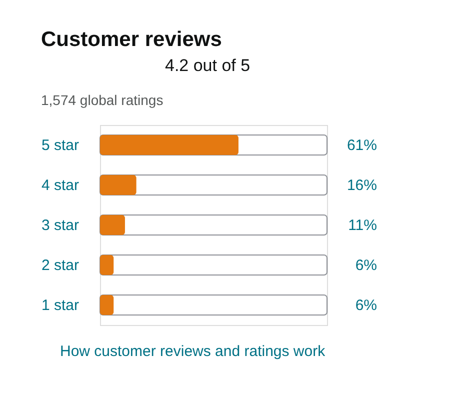 The height and width of the screenshot is (405, 451). I want to click on text: 1,574 global ratings, so click(102, 100).